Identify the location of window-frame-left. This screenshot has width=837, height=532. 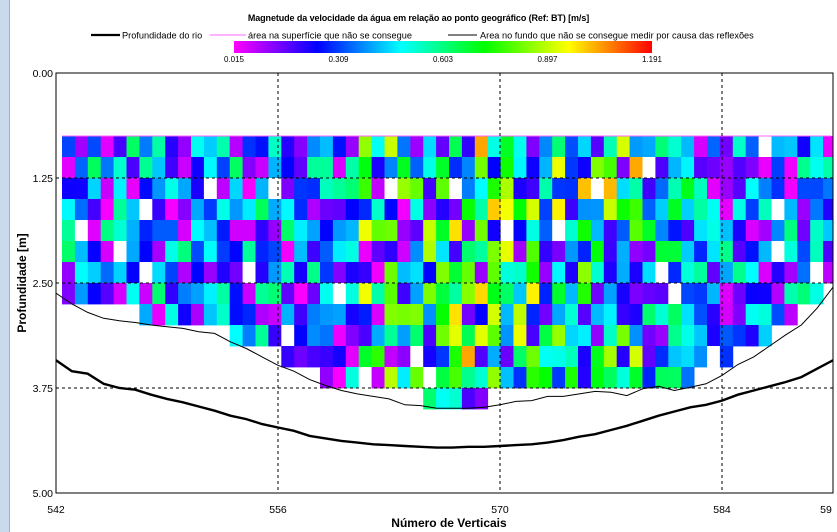
(4, 266).